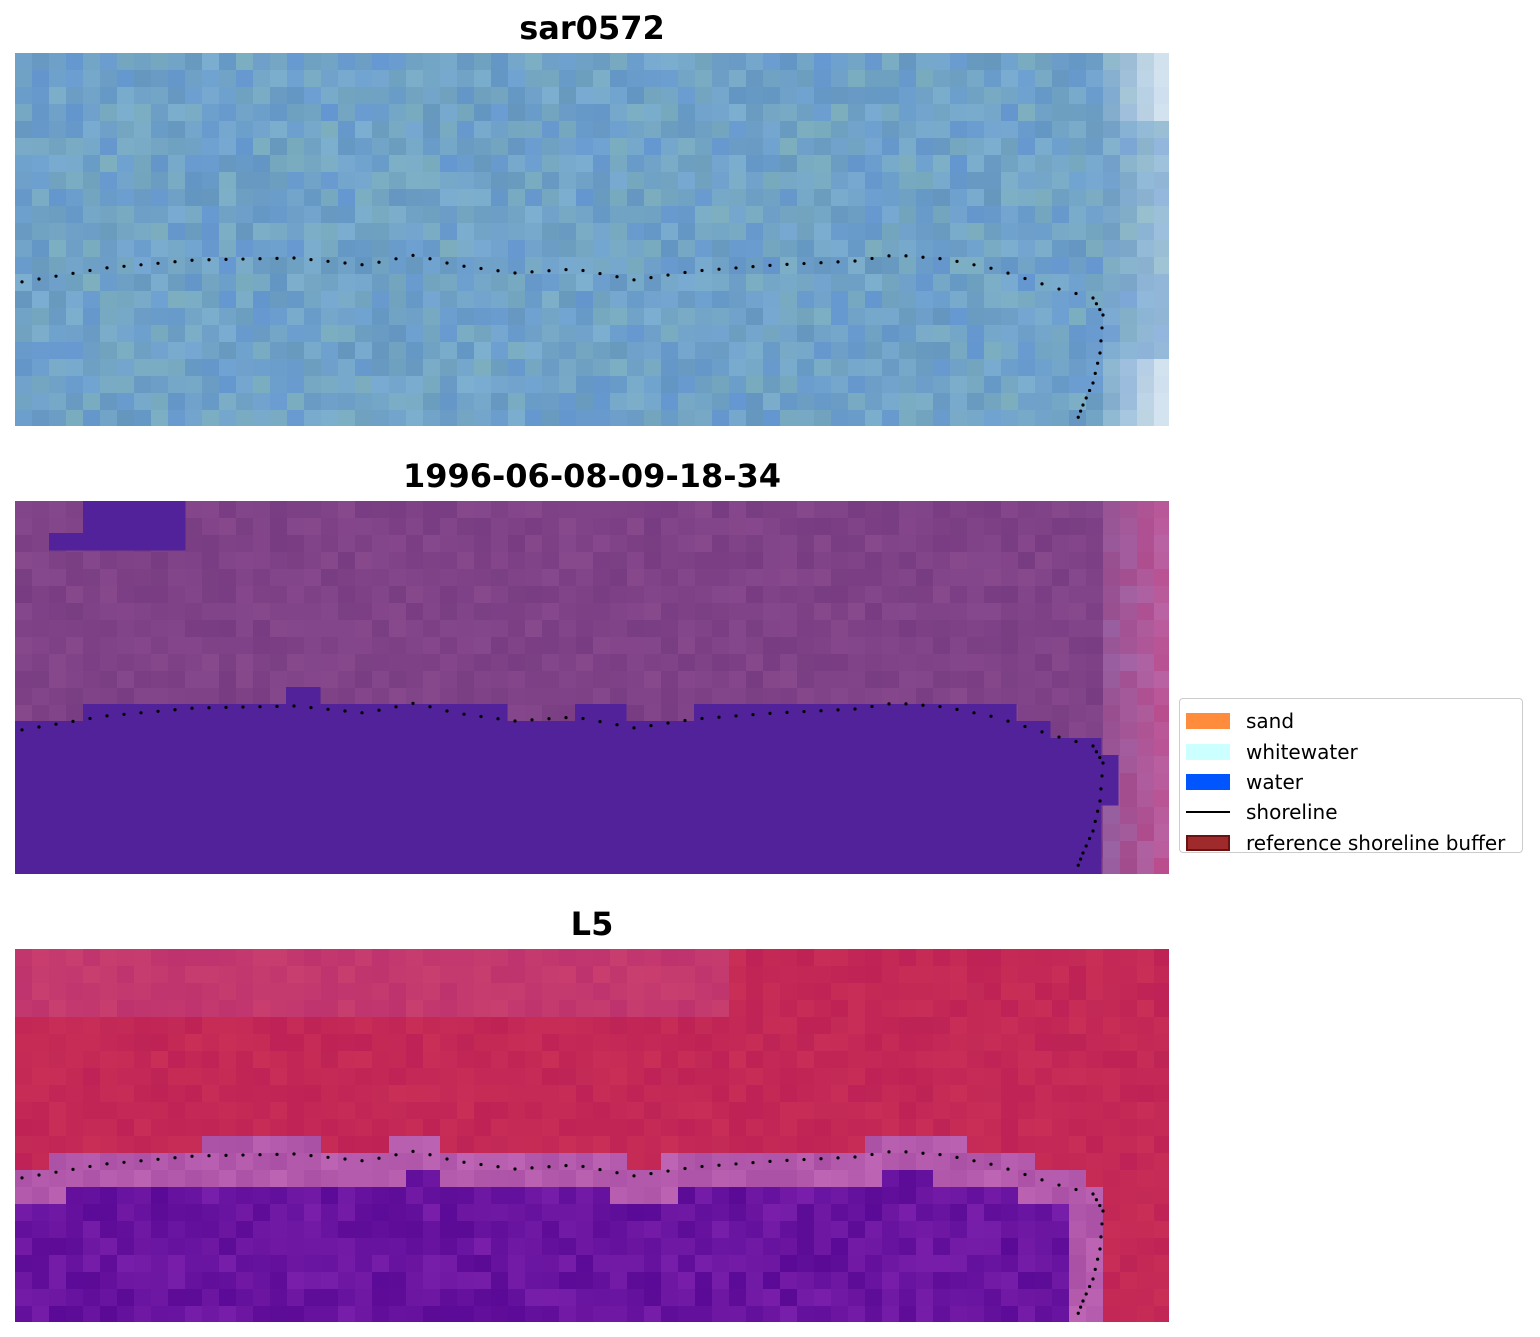 The height and width of the screenshot is (1337, 1540). Describe the element at coordinates (592, 476) in the screenshot. I see `panel-title-date: 1996-06-08-09-18-34` at that location.